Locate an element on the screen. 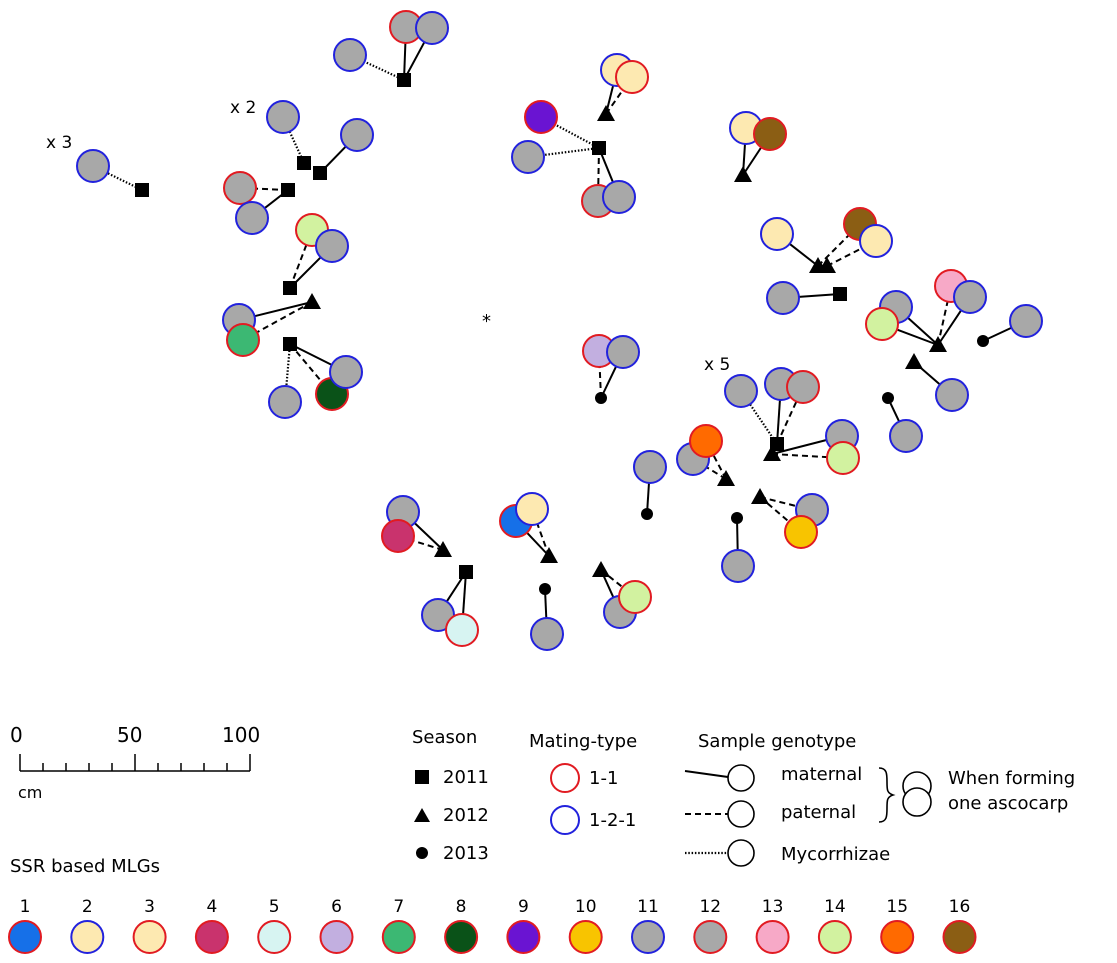  multiplier-x5: x 5 is located at coordinates (717, 365).